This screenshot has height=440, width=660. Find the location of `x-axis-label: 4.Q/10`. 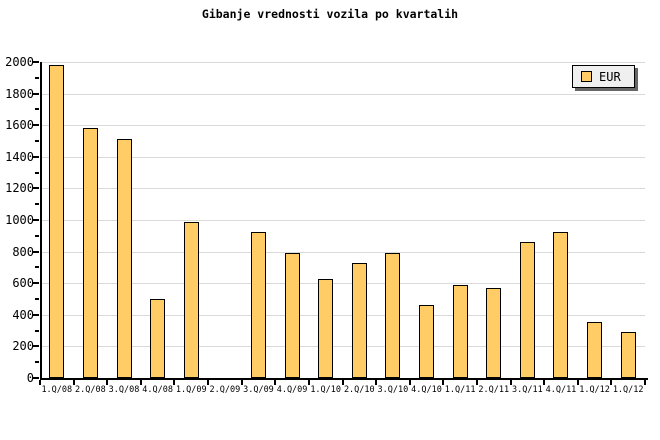

x-axis-label: 4.Q/10 is located at coordinates (426, 390).